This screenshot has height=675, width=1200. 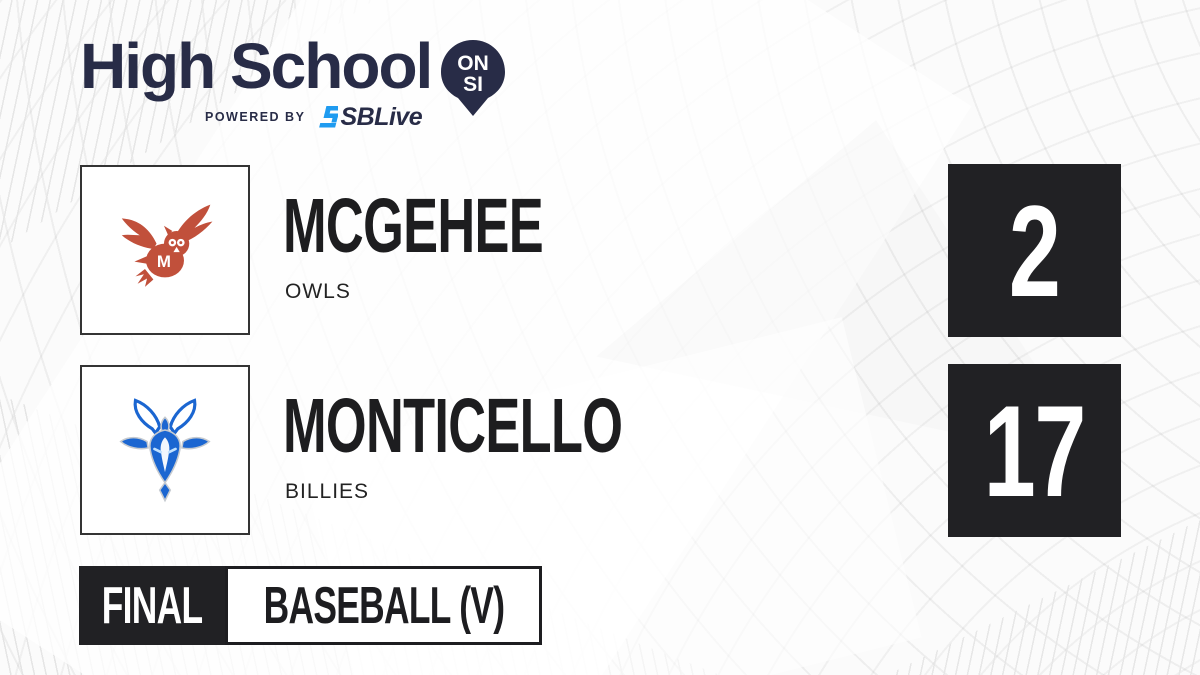 I want to click on mcgehee-owl-logo: M, so click(x=167, y=245).